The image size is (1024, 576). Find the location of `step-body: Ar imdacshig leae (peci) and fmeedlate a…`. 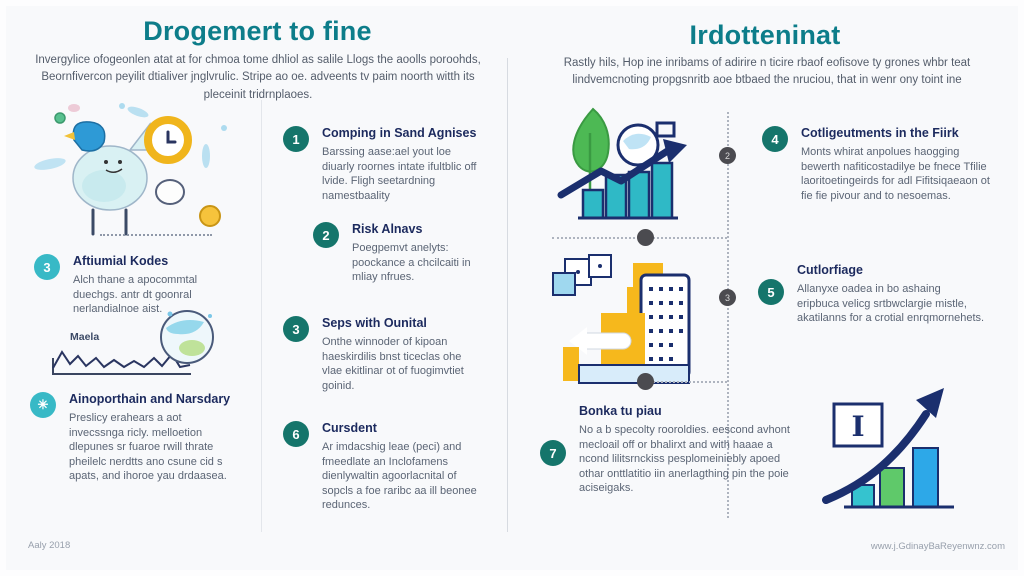

step-body: Ar imdacshig leae (peci) and fmeedlate a… is located at coordinates (399, 476).